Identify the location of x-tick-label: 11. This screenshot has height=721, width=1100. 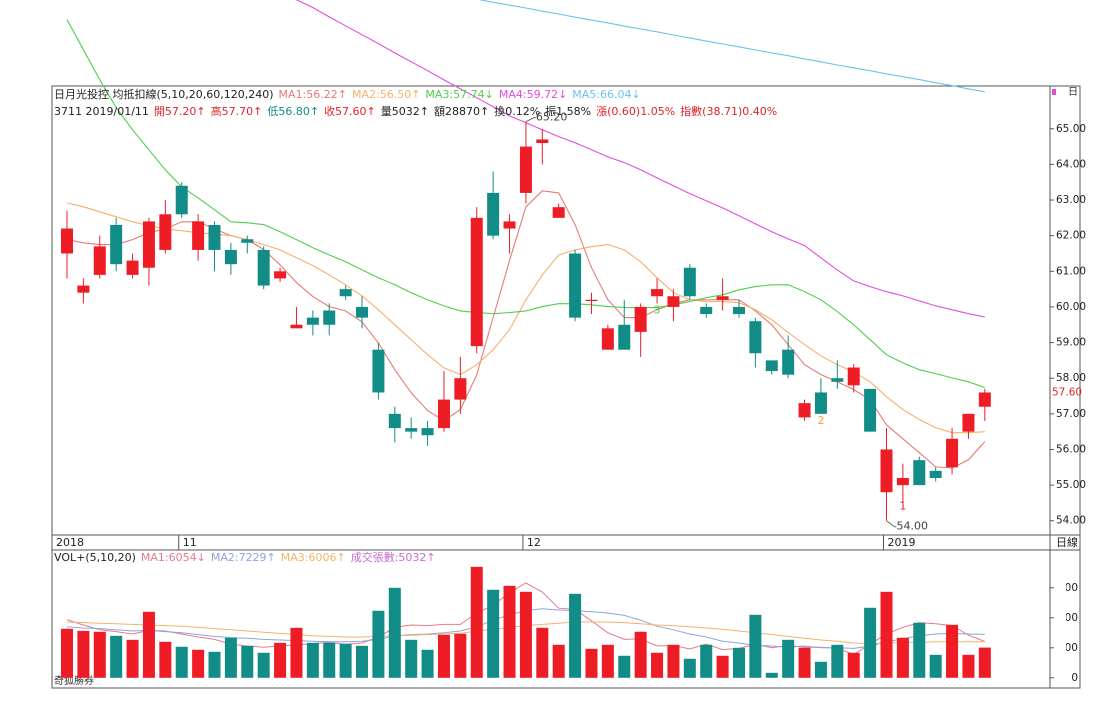
(190, 542).